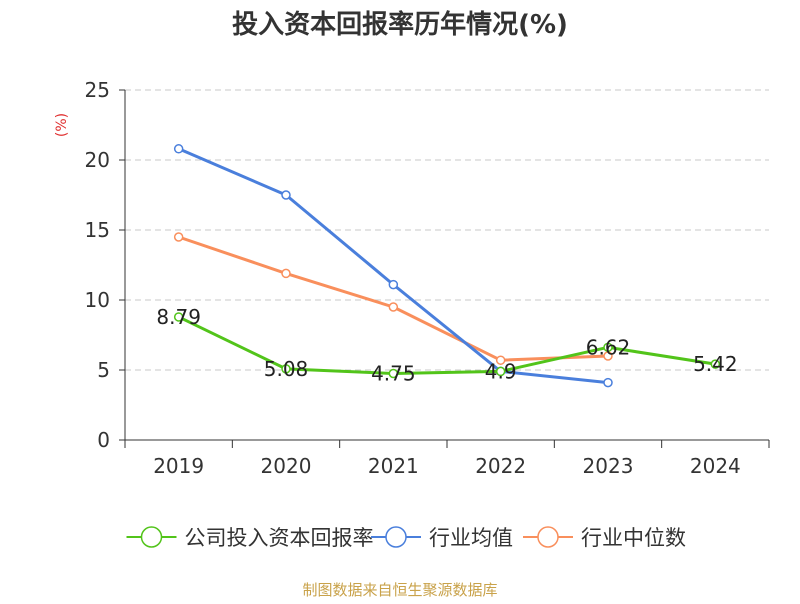 This screenshot has height=604, width=800. Describe the element at coordinates (286, 466) in the screenshot. I see `x-tick-label: 2020` at that location.